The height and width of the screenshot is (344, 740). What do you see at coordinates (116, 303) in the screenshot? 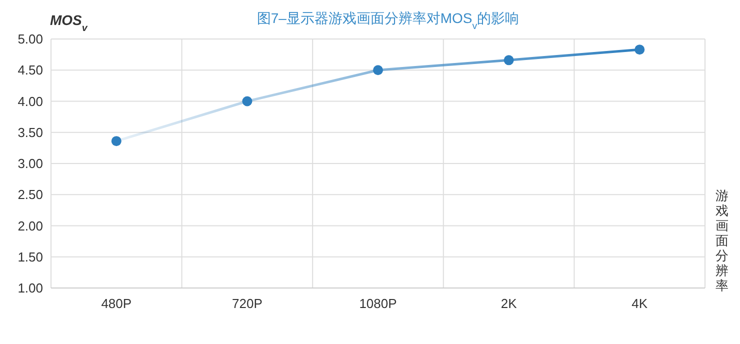
I see `x-tick-label: 480P` at bounding box center [116, 303].